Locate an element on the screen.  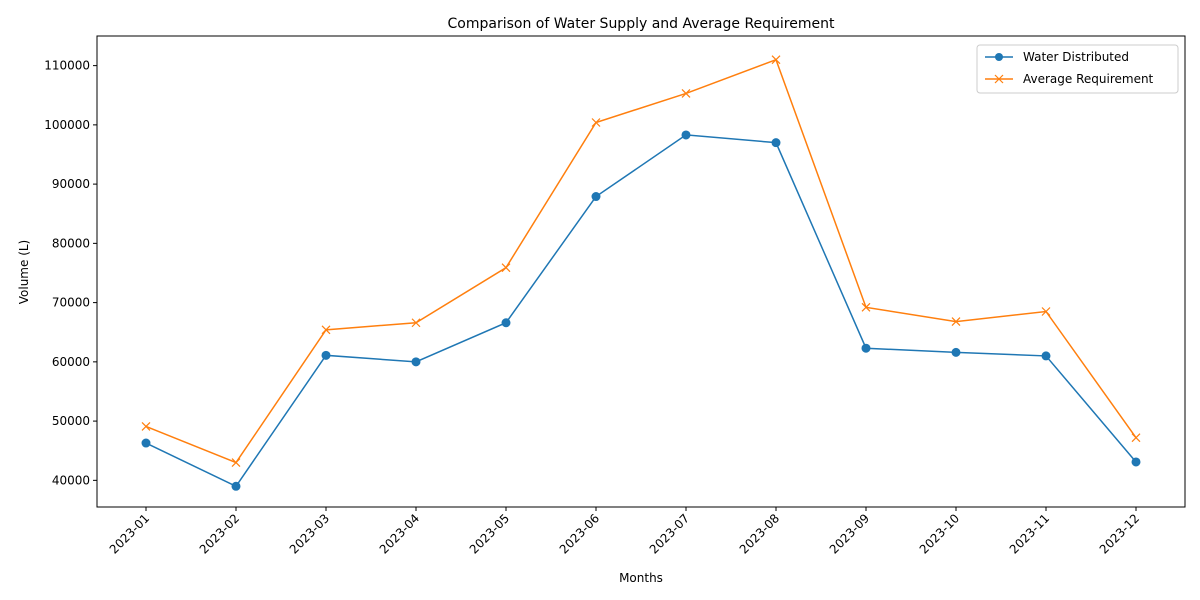
y-tick-label: 50000 is located at coordinates (71, 421).